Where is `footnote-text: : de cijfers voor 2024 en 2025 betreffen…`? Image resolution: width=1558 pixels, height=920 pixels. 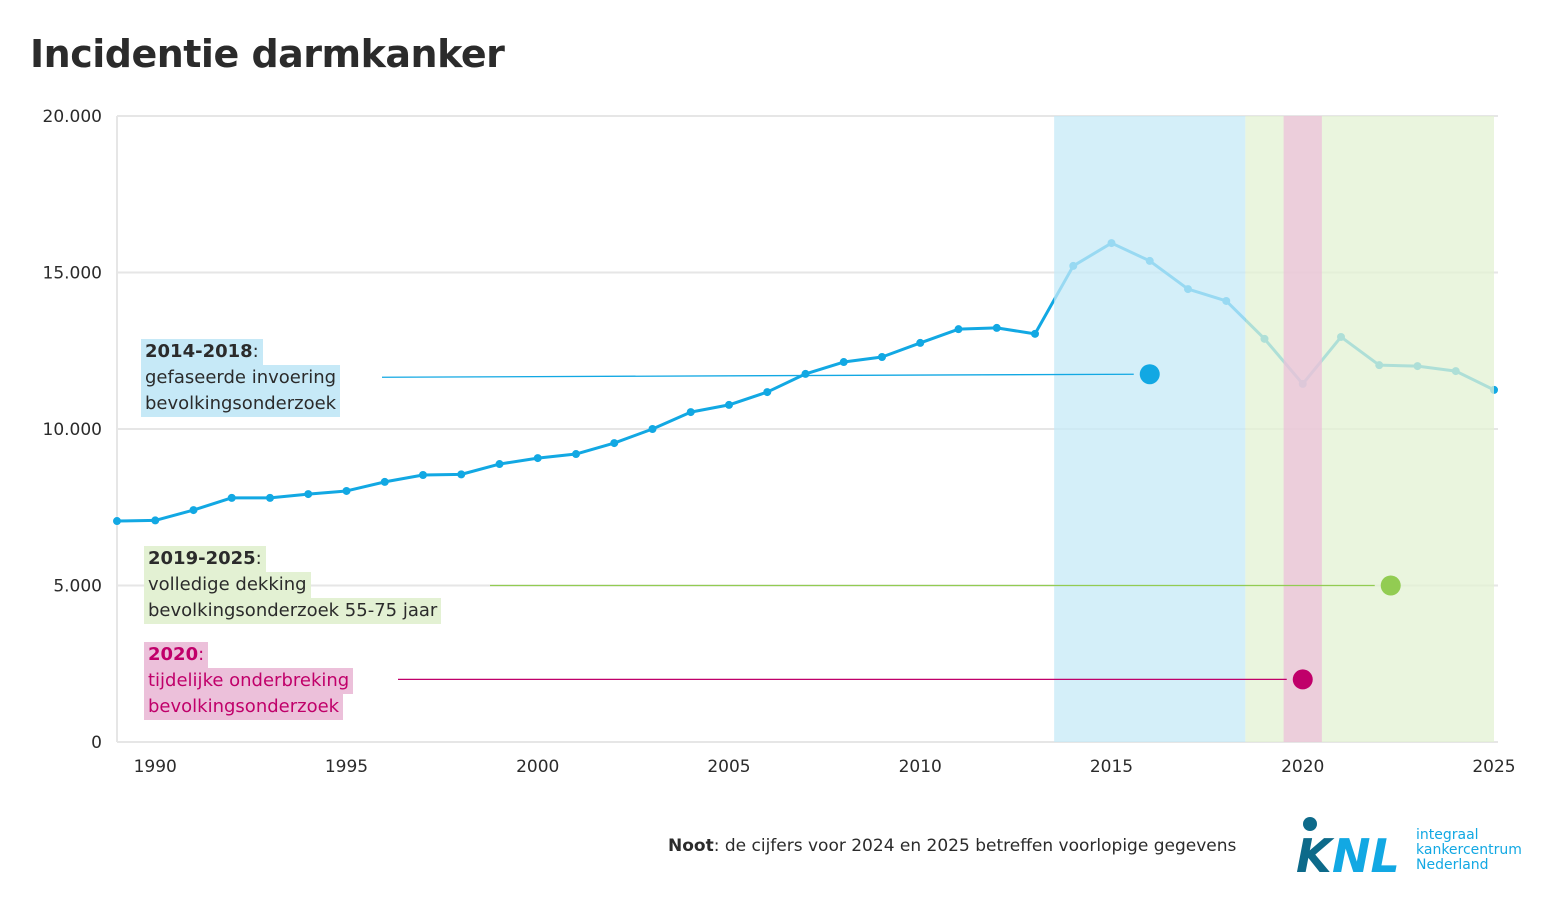 footnote-text: : de cijfers voor 2024 en 2025 betreffen… is located at coordinates (975, 846).